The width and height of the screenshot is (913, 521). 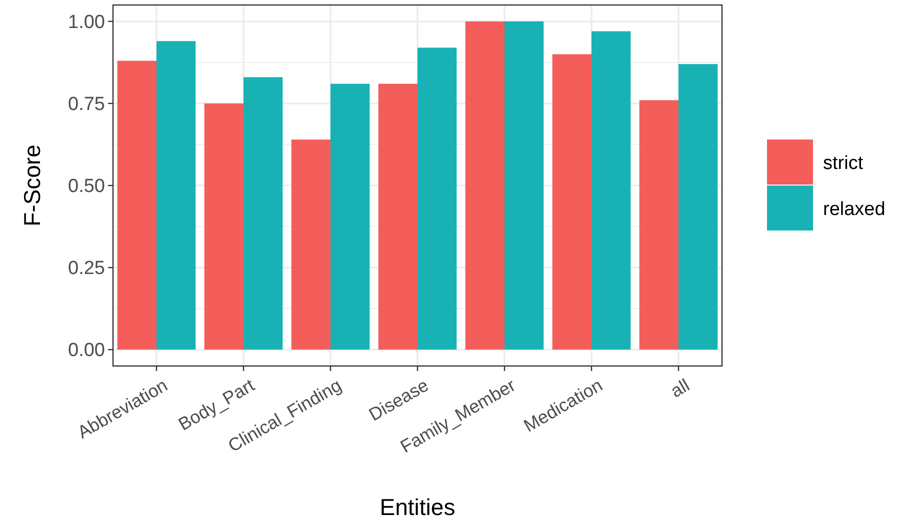 What do you see at coordinates (86, 105) in the screenshot?
I see `y-tick-label: 0.75` at bounding box center [86, 105].